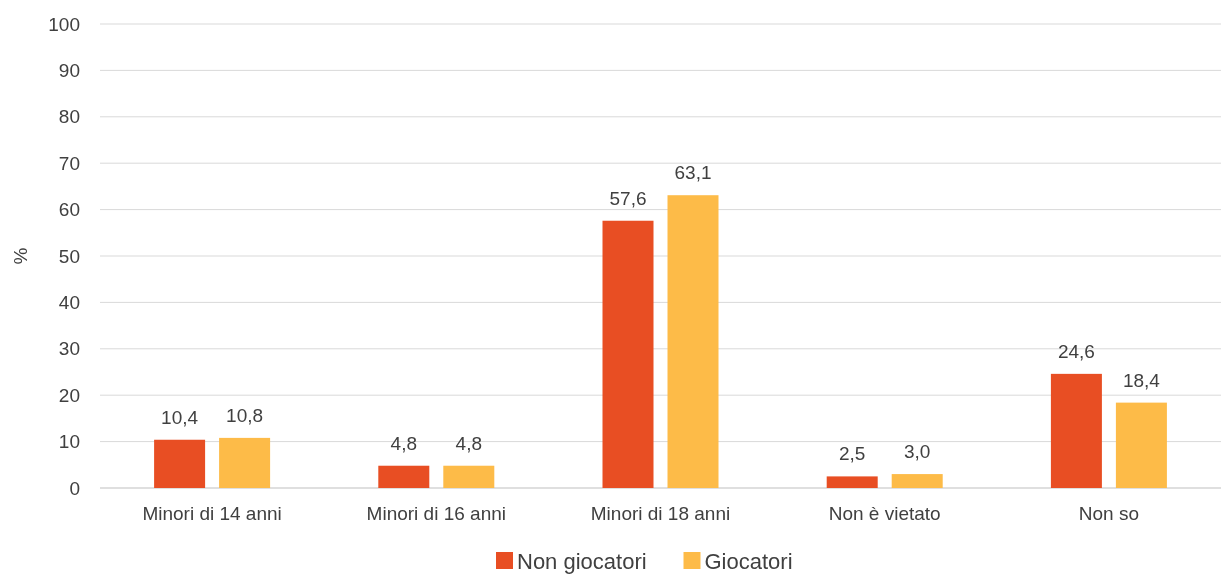  I want to click on y-tick-label: 40, so click(69, 303).